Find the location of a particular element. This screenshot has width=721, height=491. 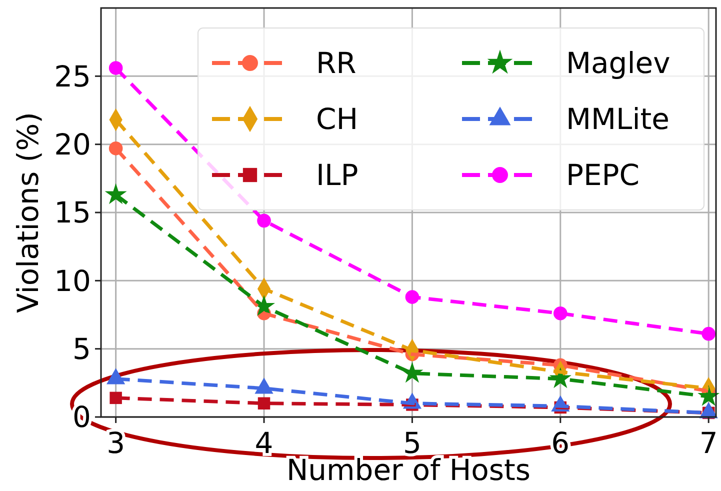

x-tick-label: 7 is located at coordinates (708, 443).